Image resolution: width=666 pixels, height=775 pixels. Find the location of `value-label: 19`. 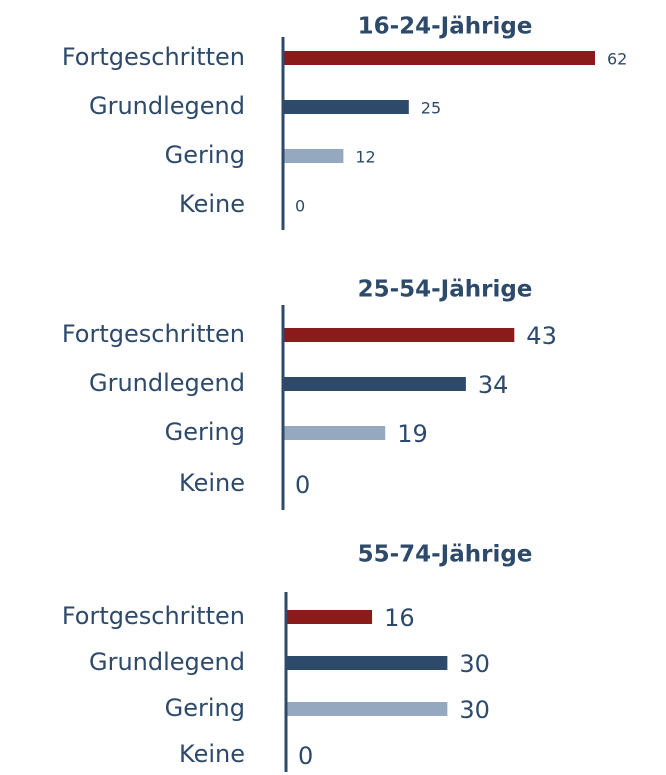

value-label: 19 is located at coordinates (412, 434).